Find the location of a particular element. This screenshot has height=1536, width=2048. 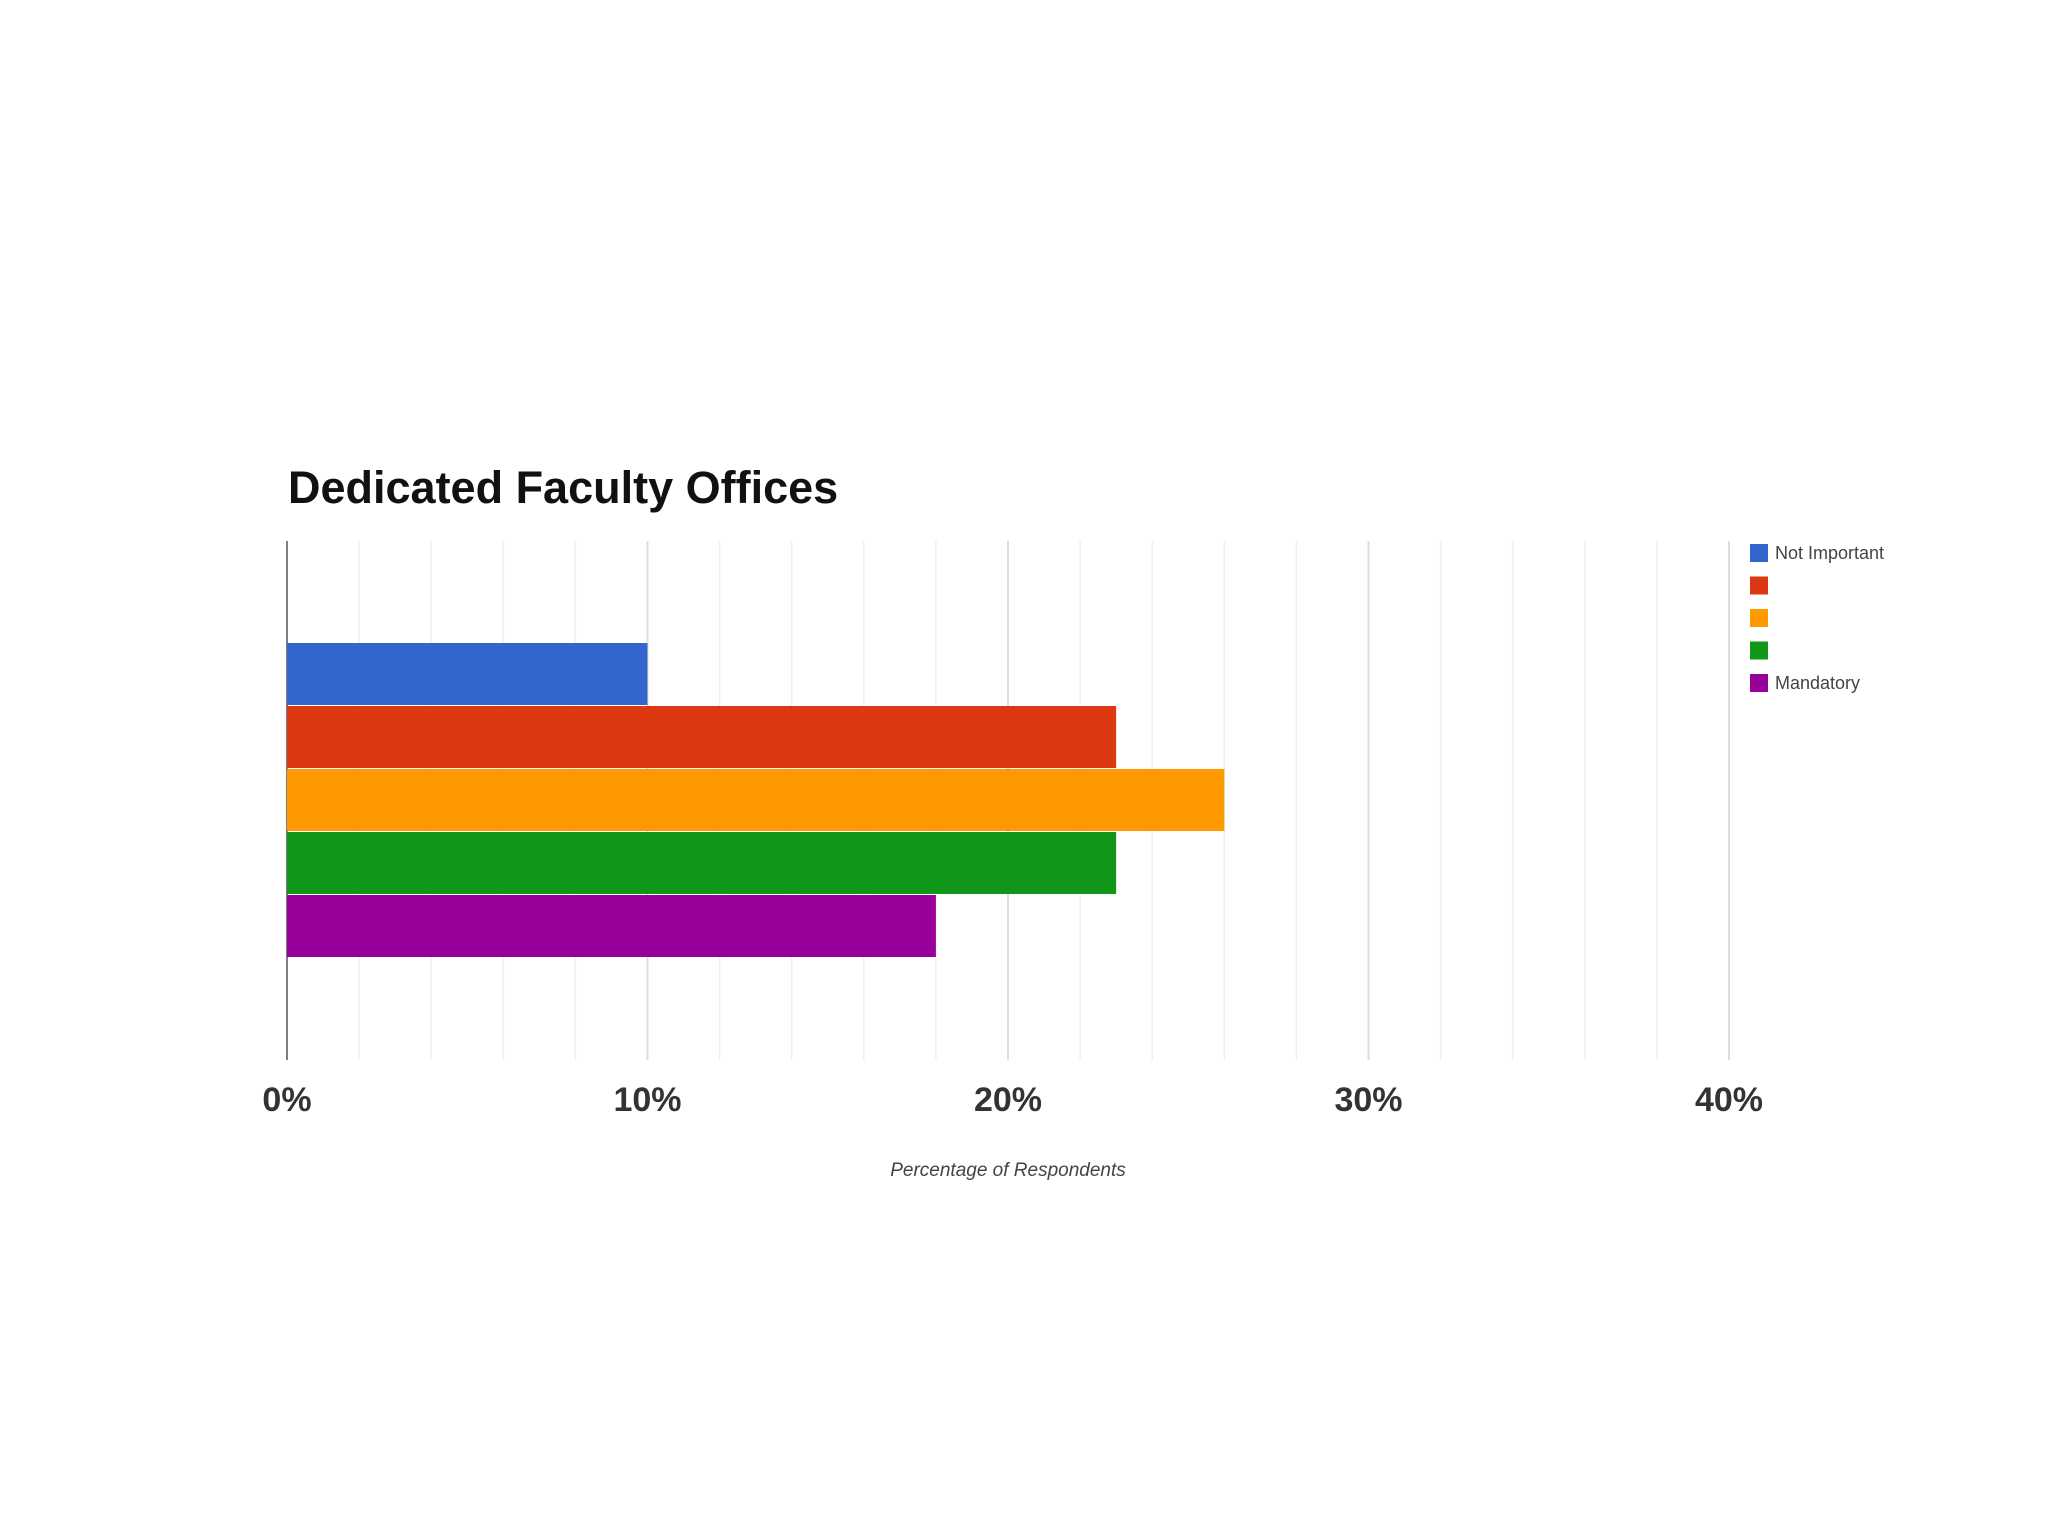

legend-label: Mandatory is located at coordinates (1817, 683).